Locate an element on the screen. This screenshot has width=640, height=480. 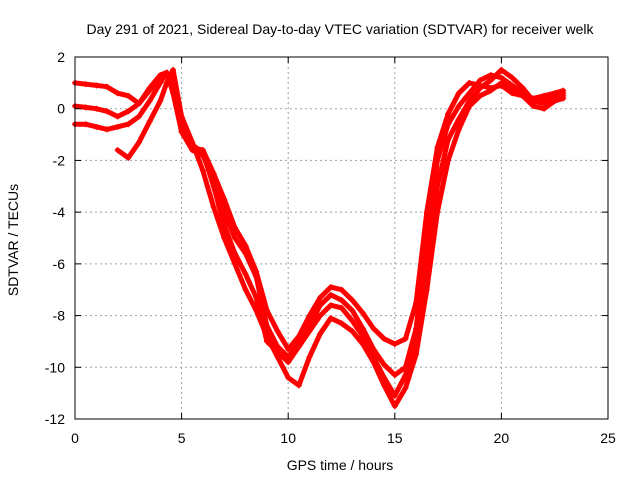
y-axis-label: SDTVAR / TECUs is located at coordinates (13, 240).